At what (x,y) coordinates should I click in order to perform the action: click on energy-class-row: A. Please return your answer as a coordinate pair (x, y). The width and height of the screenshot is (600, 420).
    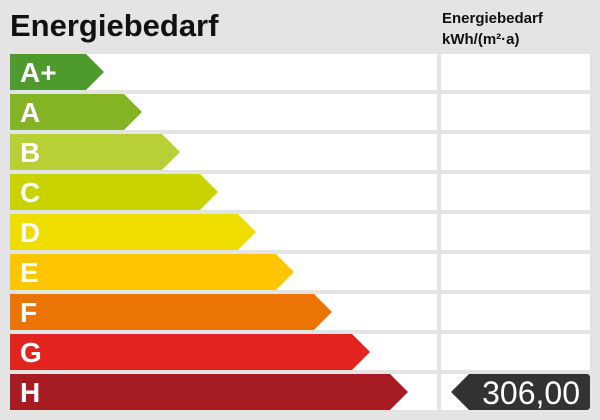
    Looking at the image, I should click on (300, 112).